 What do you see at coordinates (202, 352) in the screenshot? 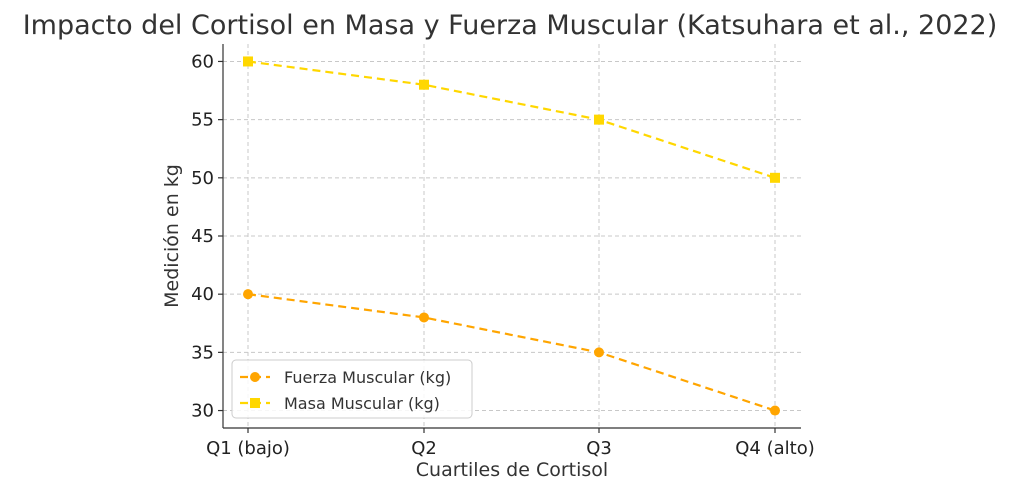
I see `y-tick-label: 35` at bounding box center [202, 352].